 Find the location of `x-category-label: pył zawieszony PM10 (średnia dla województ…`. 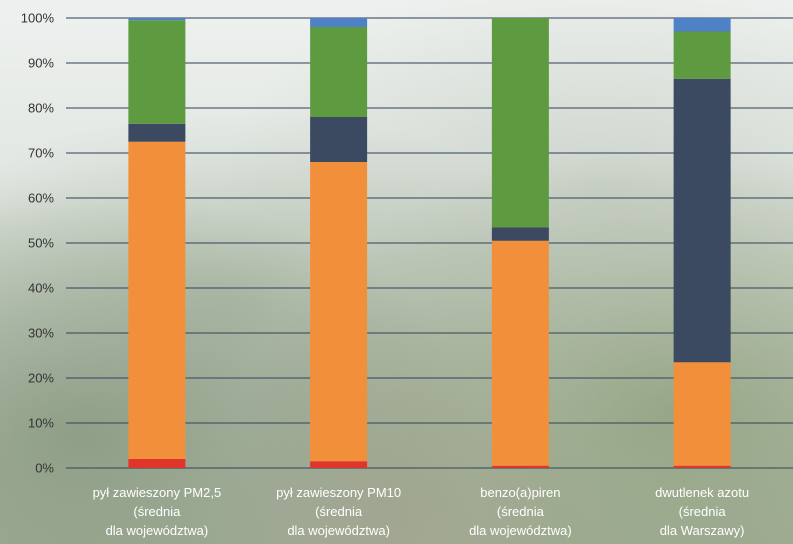

x-category-label: pył zawieszony PM10 (średnia dla województ… is located at coordinates (338, 511).